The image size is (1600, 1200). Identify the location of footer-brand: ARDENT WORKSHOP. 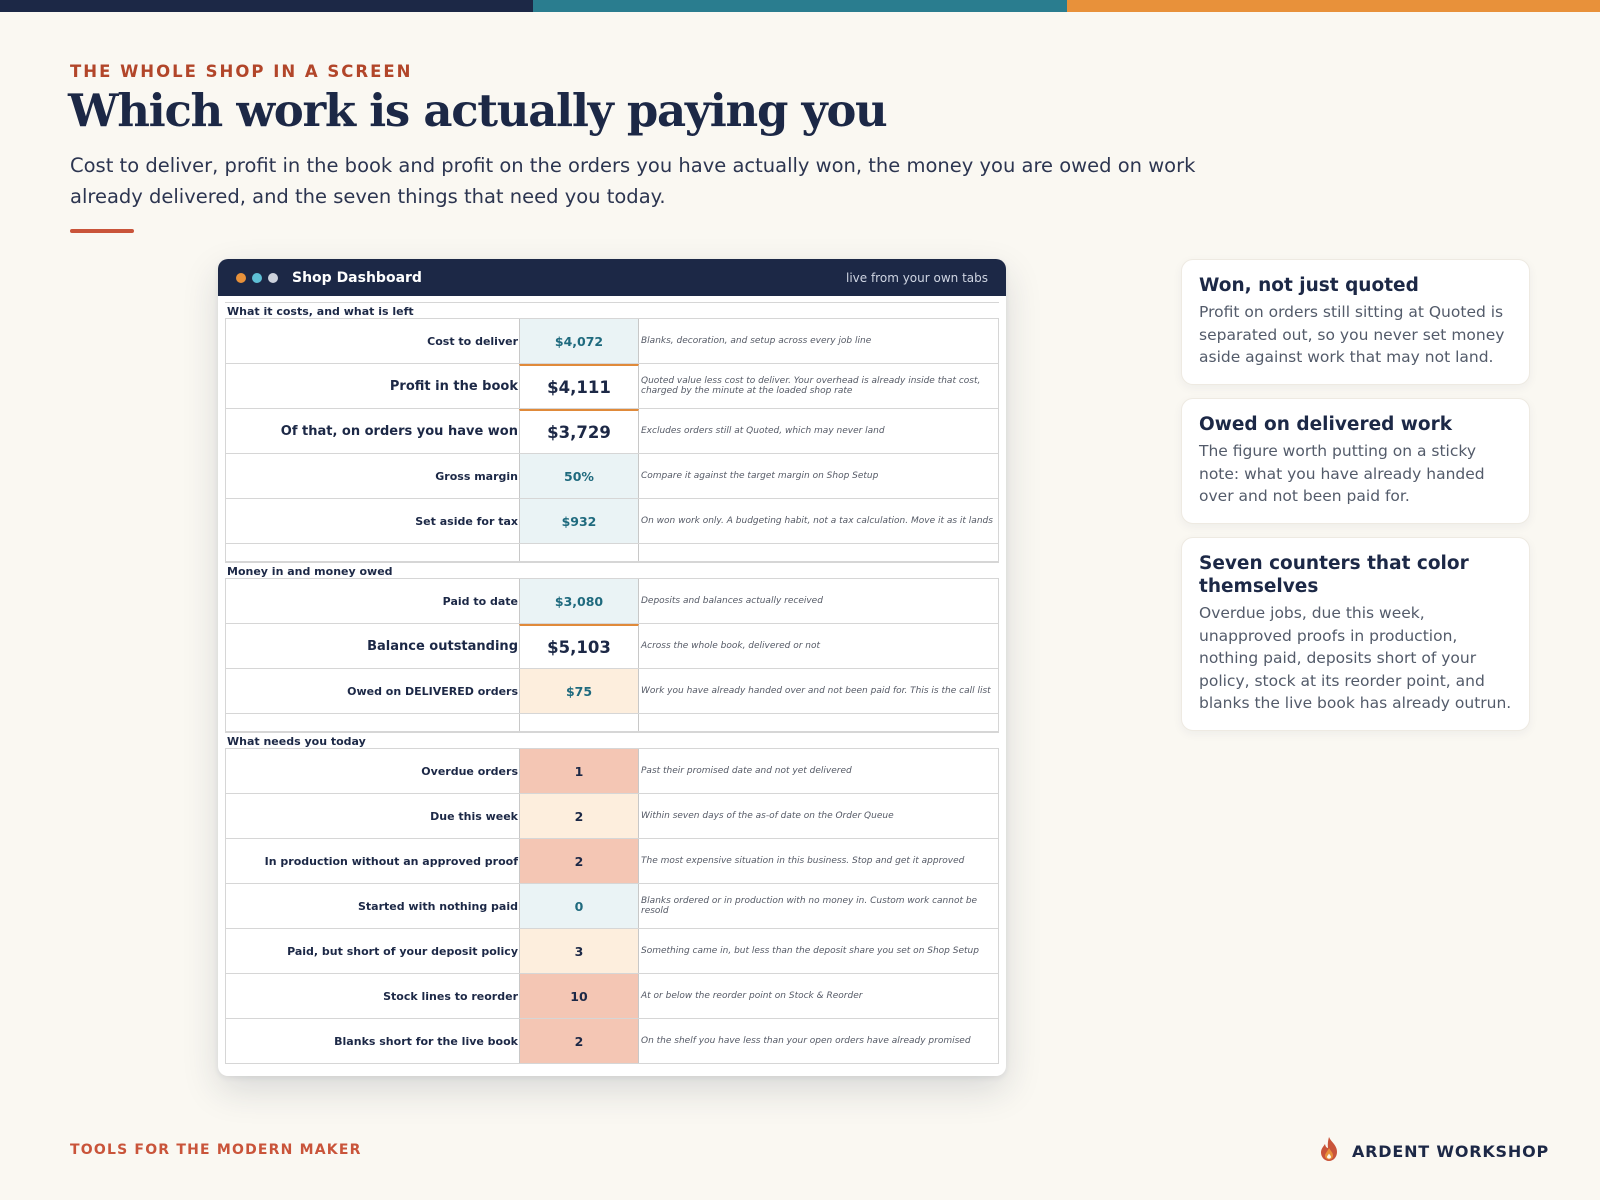
(1433, 1151).